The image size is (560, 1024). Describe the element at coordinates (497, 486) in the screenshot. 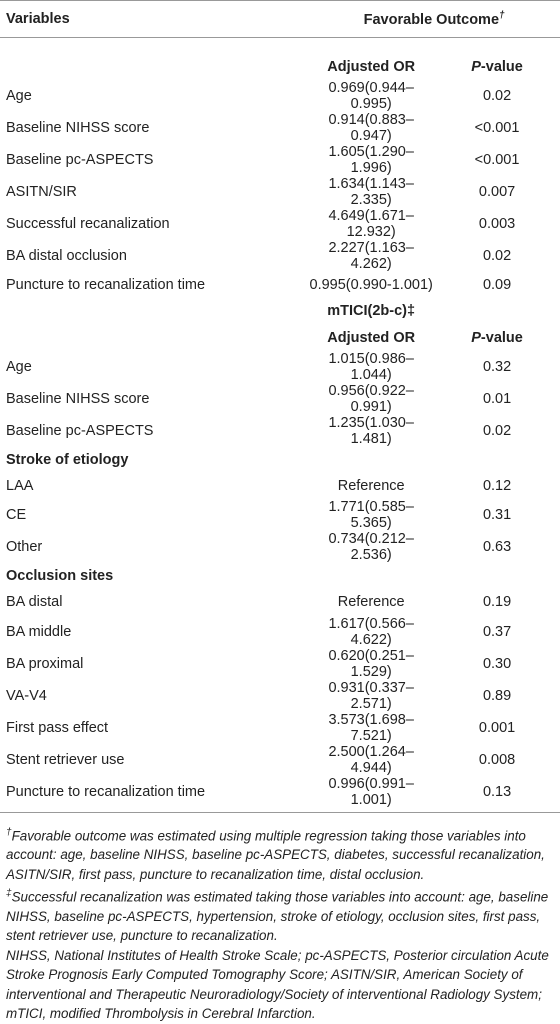

I see `p-value: 0.12` at that location.